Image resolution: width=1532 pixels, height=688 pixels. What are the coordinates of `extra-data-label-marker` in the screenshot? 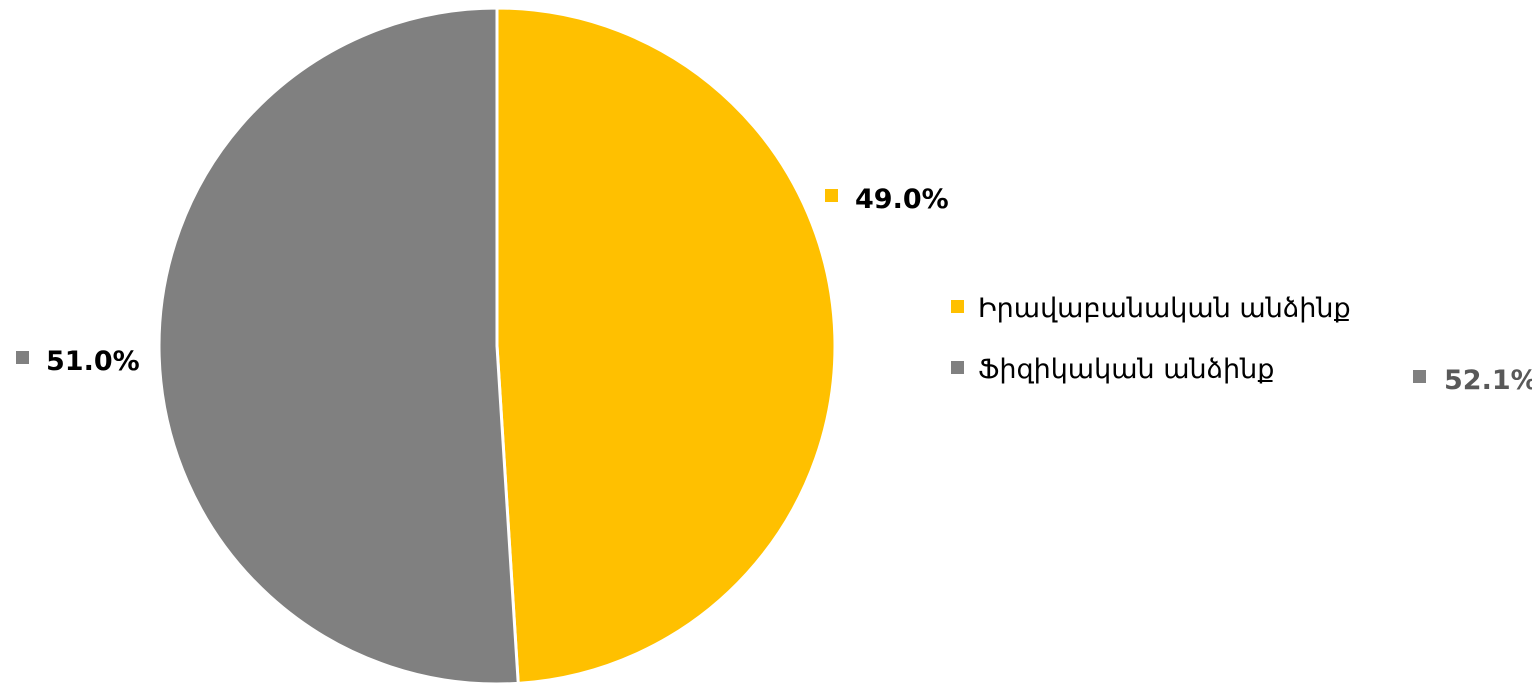 It's located at (1419, 376).